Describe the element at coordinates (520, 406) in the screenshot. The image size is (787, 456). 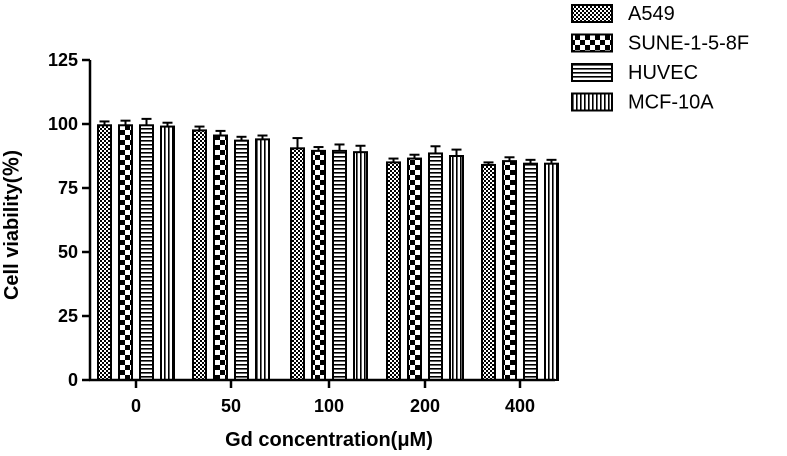
I see `x-tick-label: 400` at that location.